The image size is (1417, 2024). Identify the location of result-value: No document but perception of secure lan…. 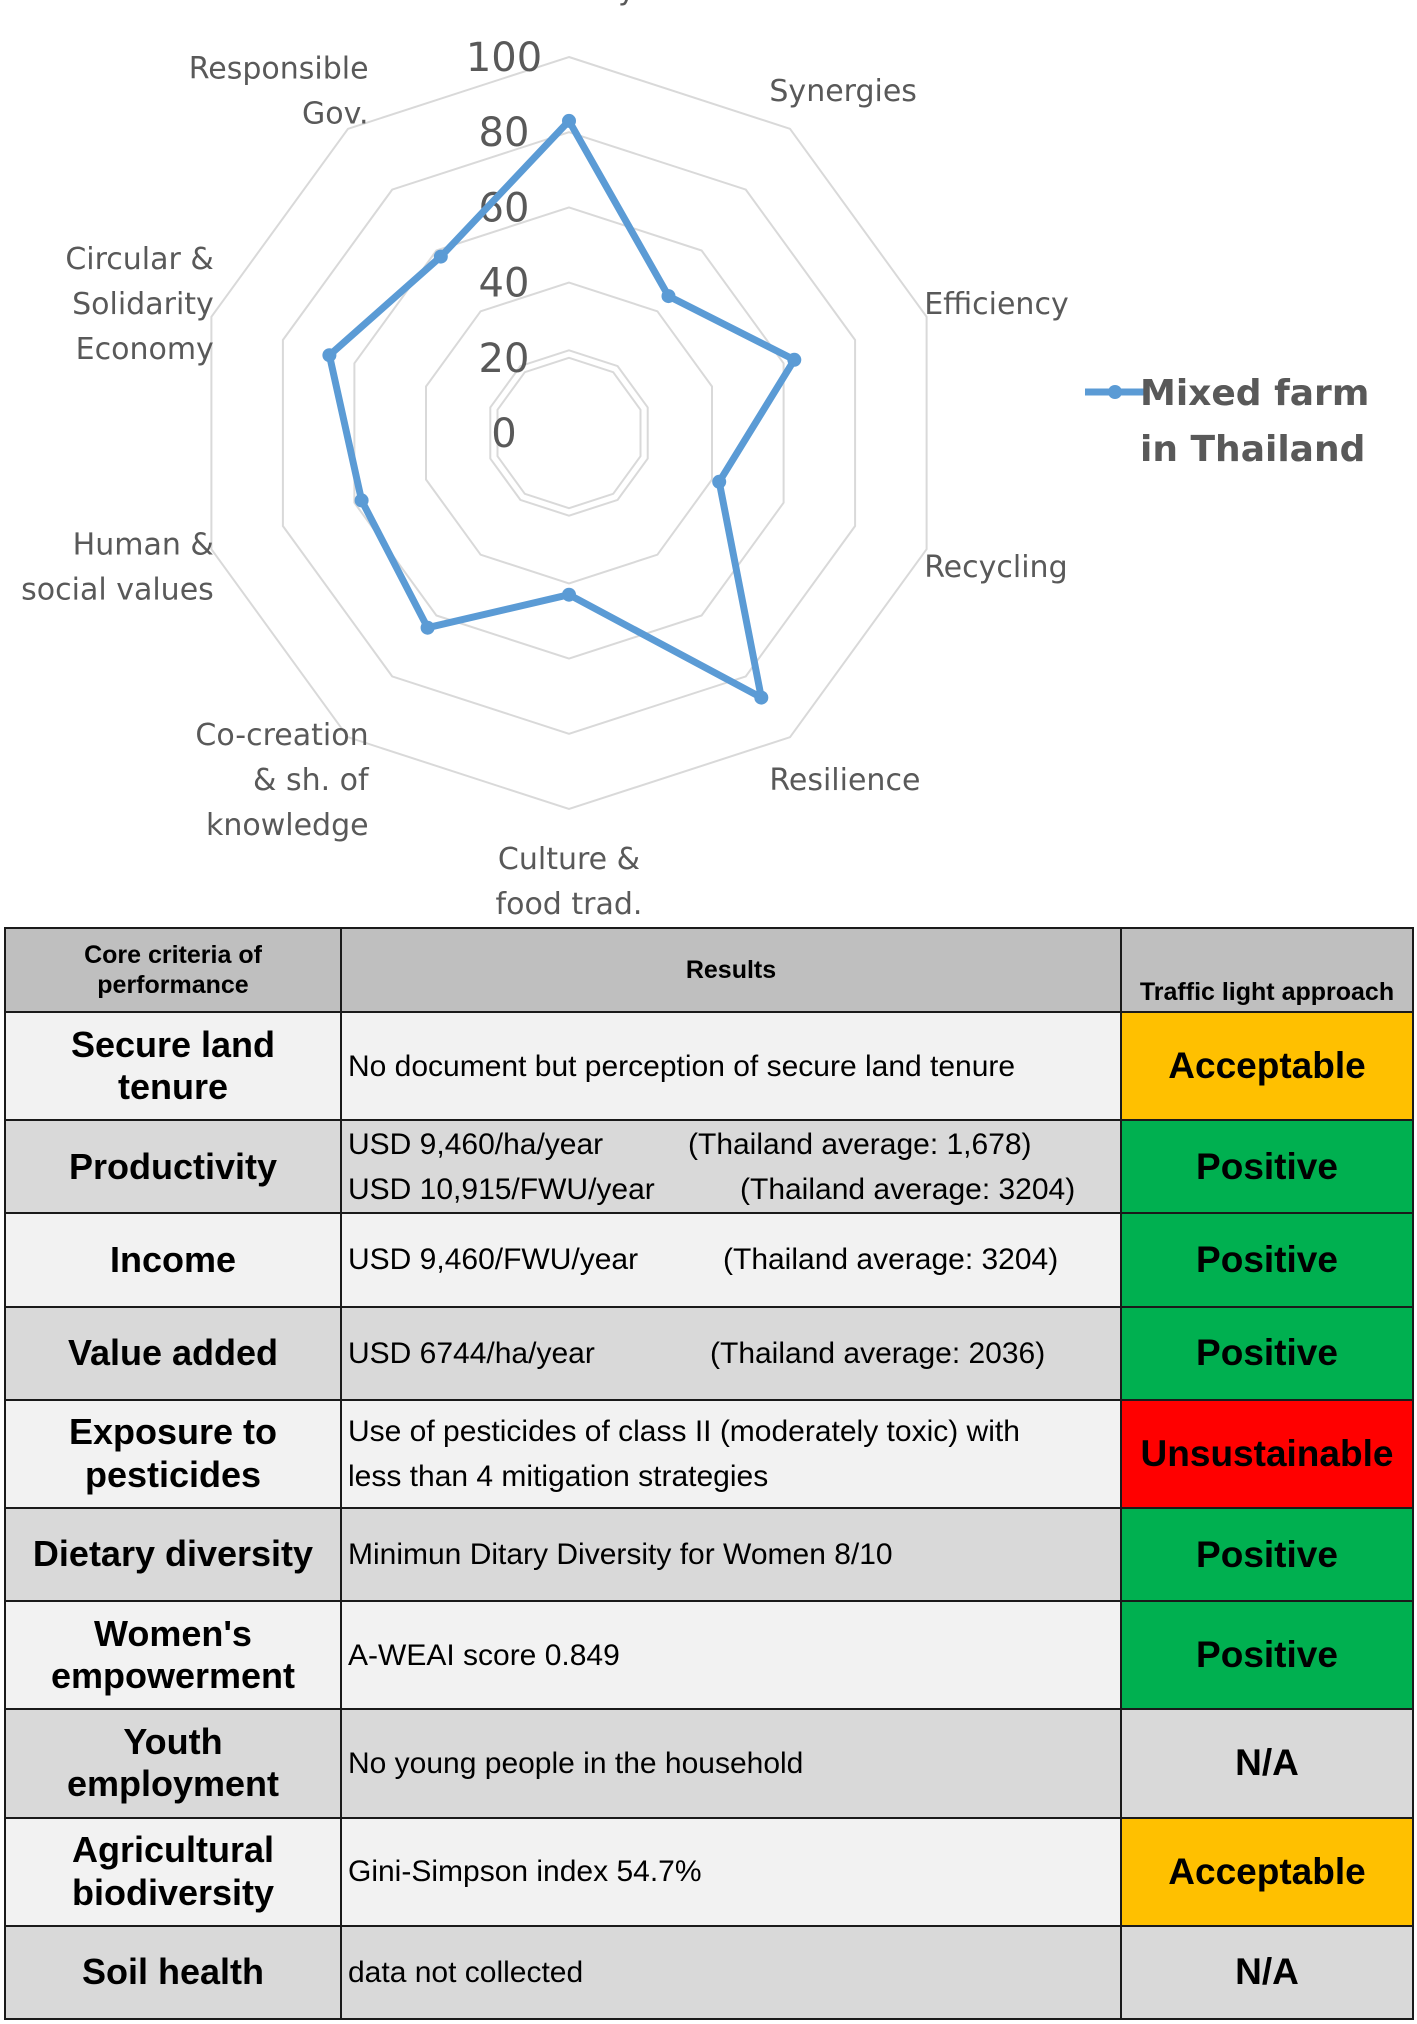
(682, 1066).